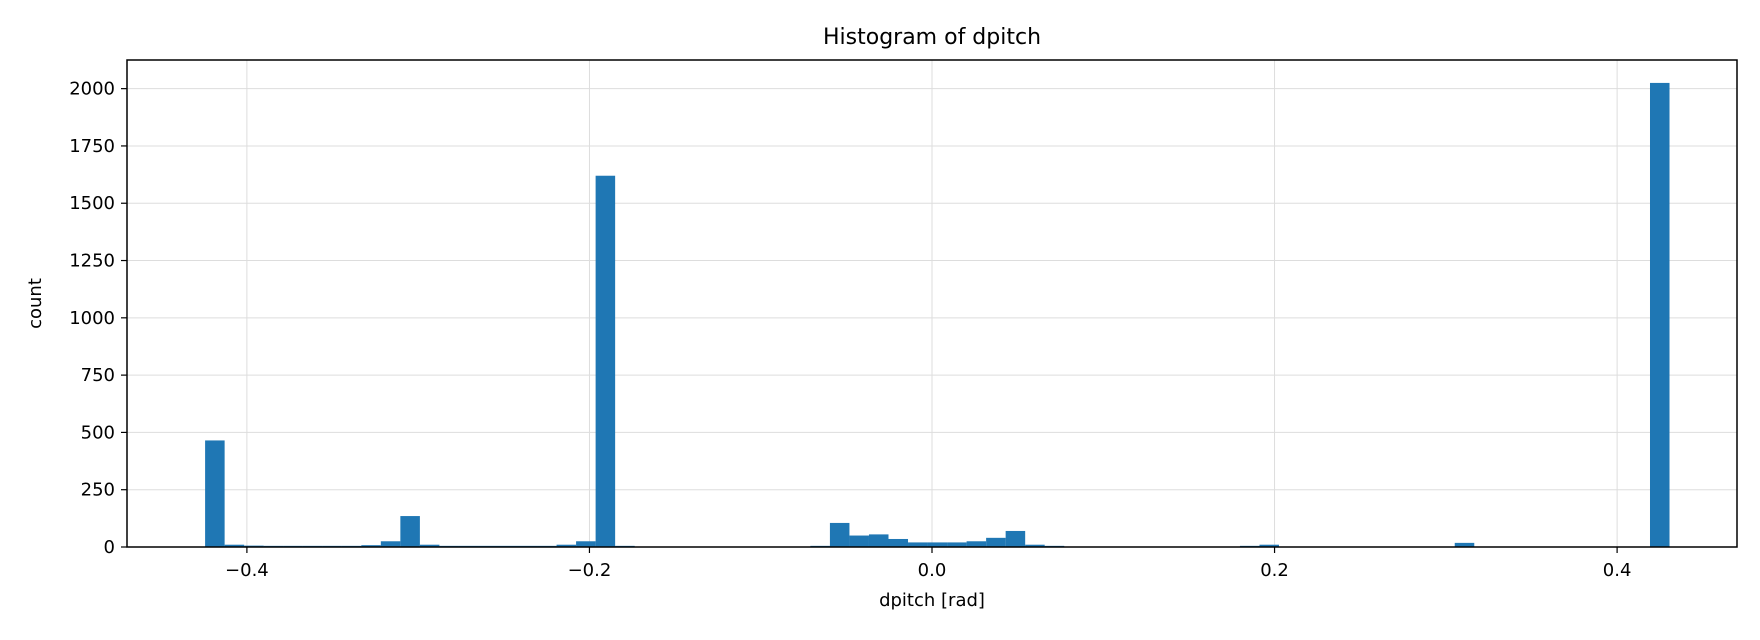  Describe the element at coordinates (932, 37) in the screenshot. I see `chart-title: Histogram of dpitch` at that location.